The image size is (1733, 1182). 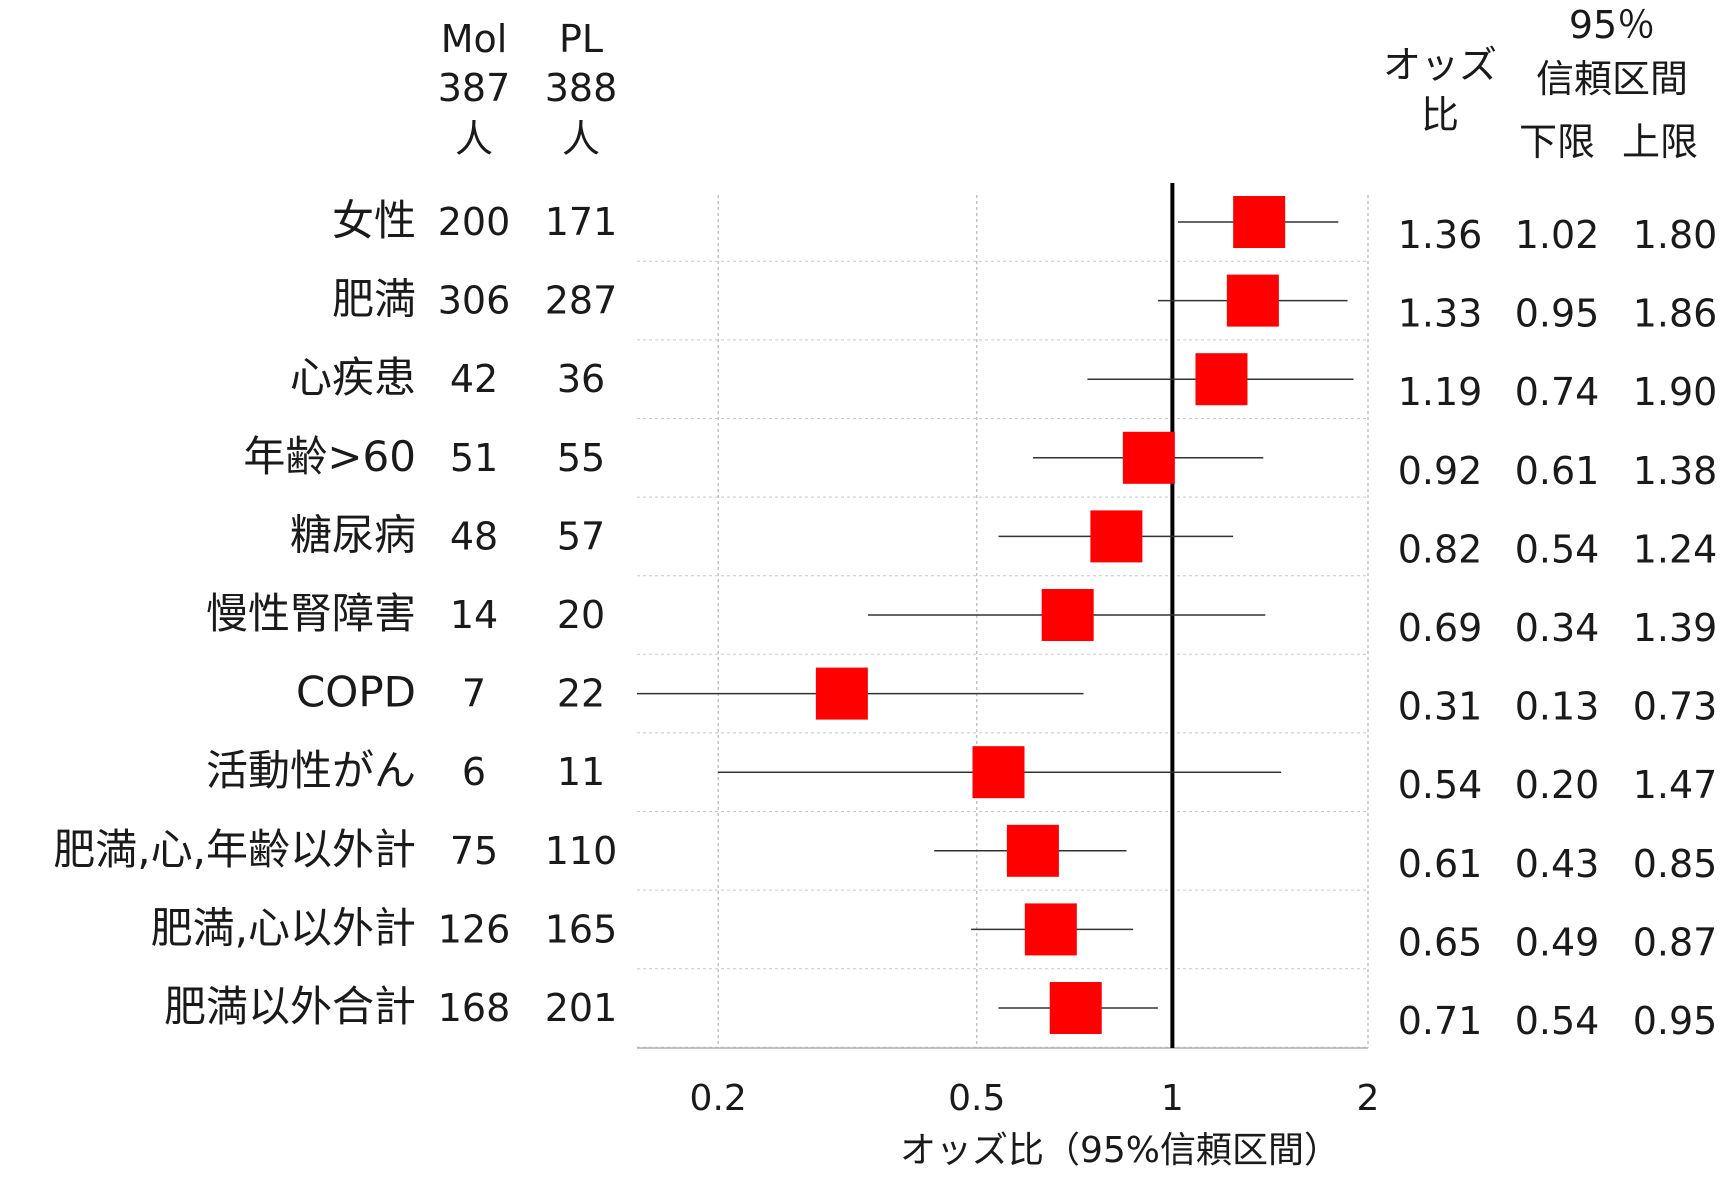 What do you see at coordinates (474, 694) in the screenshot?
I see `mol-count: 7` at bounding box center [474, 694].